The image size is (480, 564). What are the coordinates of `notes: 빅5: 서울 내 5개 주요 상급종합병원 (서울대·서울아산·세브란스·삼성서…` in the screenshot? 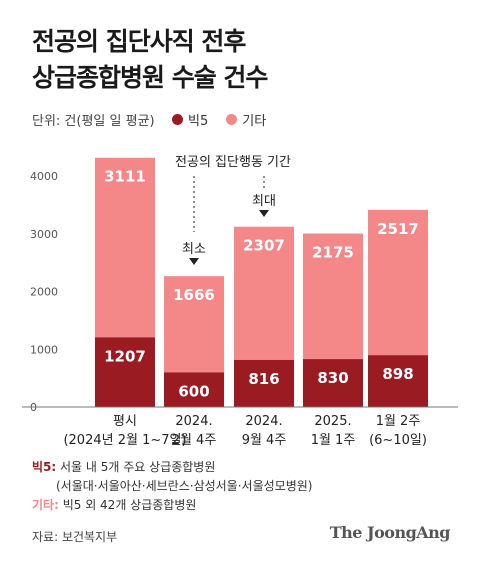 It's located at (172, 486).